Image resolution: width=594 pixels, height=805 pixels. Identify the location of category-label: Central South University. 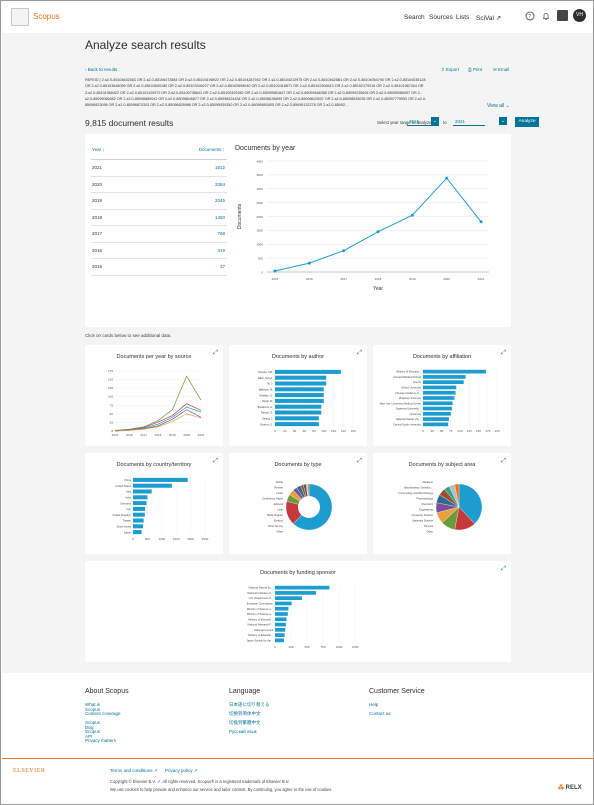
(407, 424).